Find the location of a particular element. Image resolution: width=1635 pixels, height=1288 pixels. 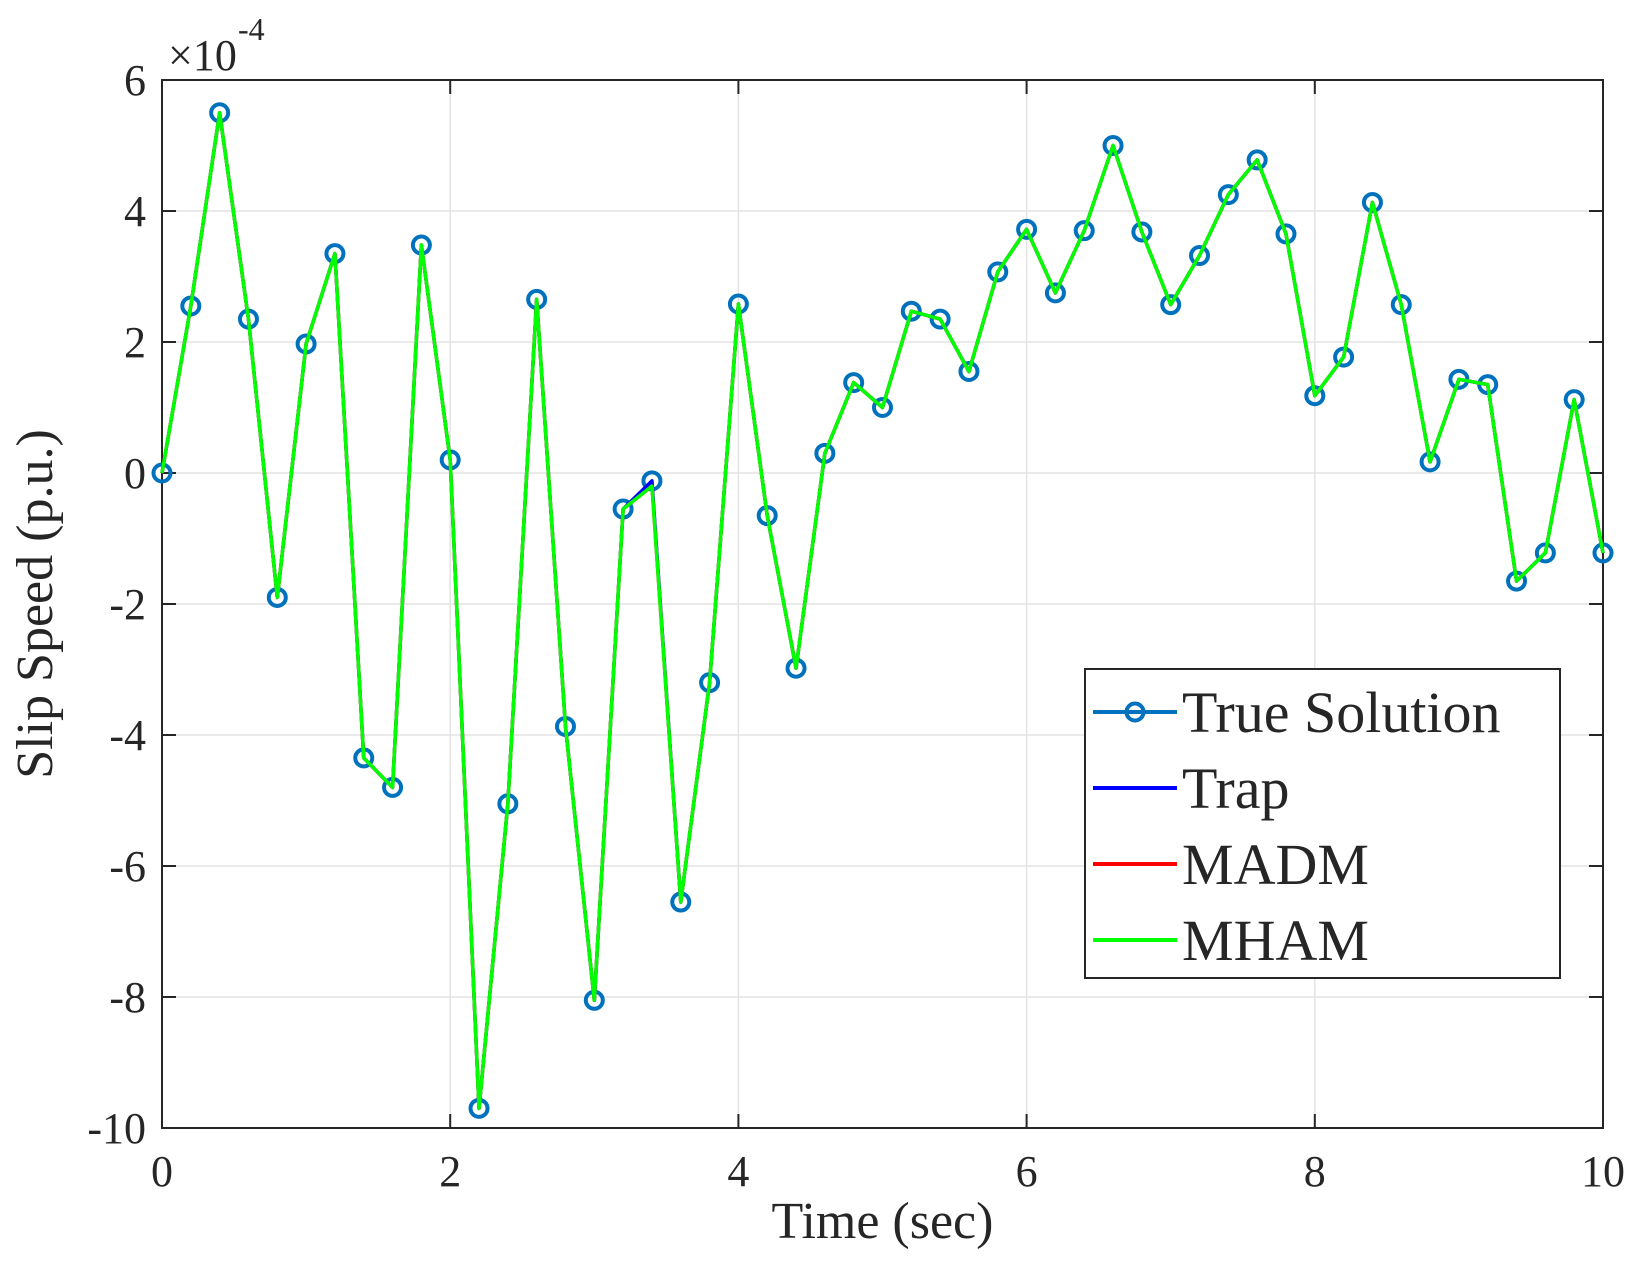

x-tick-label: 4 is located at coordinates (738, 1171).